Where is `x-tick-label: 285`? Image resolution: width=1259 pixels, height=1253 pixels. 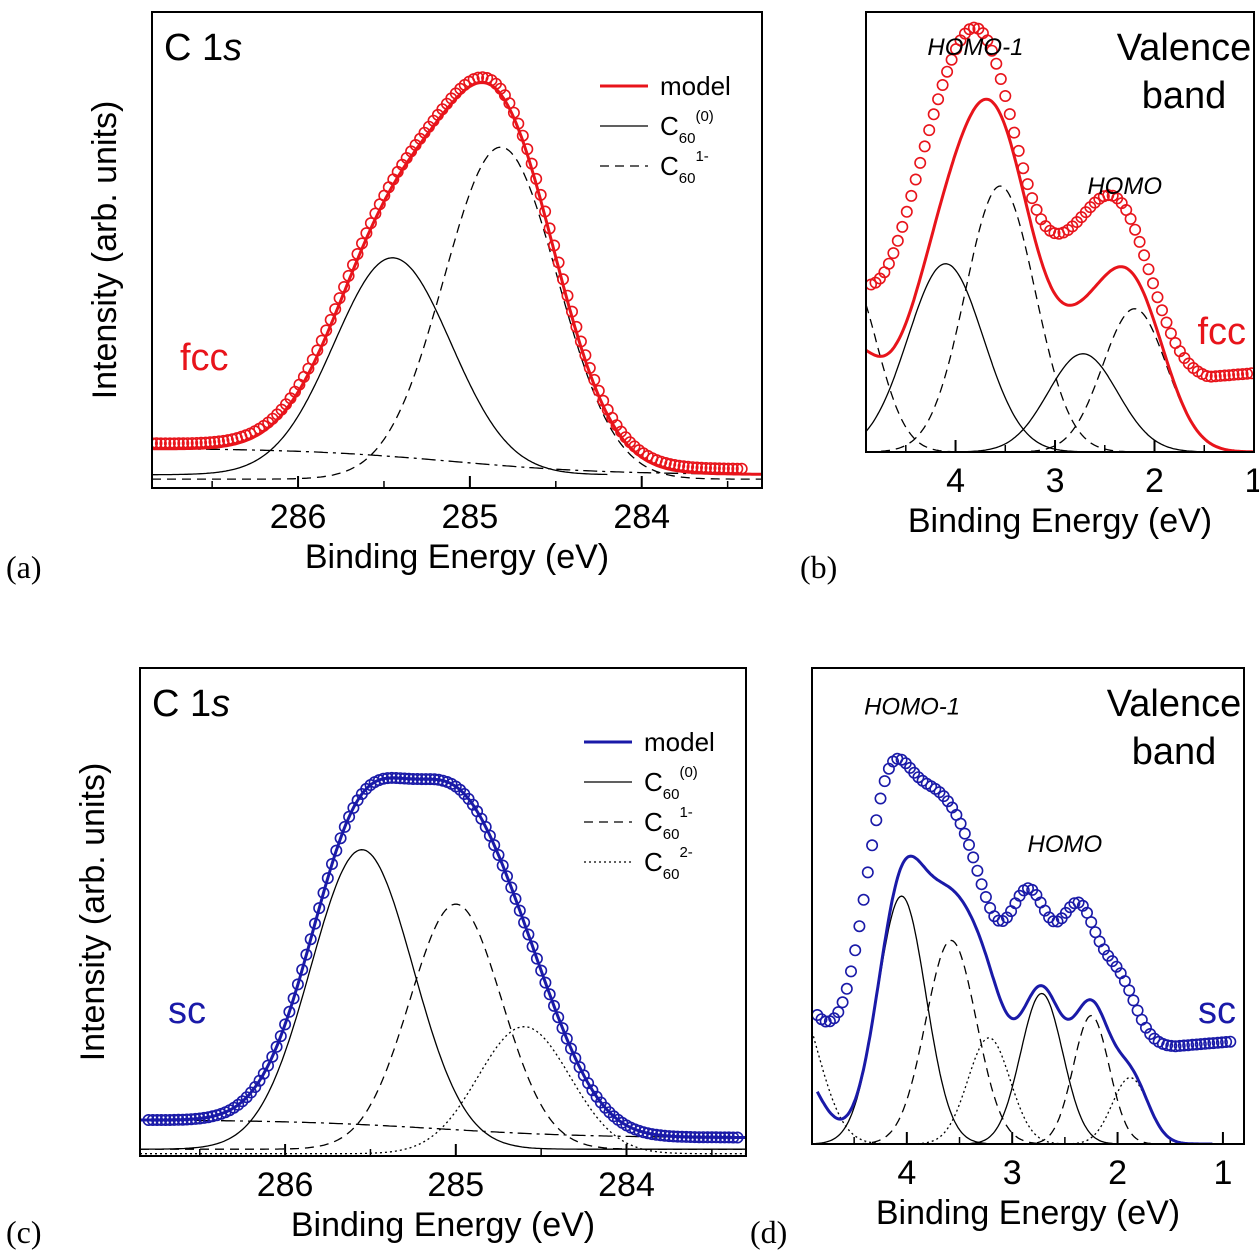
x-tick-label: 285 is located at coordinates (455, 1185).